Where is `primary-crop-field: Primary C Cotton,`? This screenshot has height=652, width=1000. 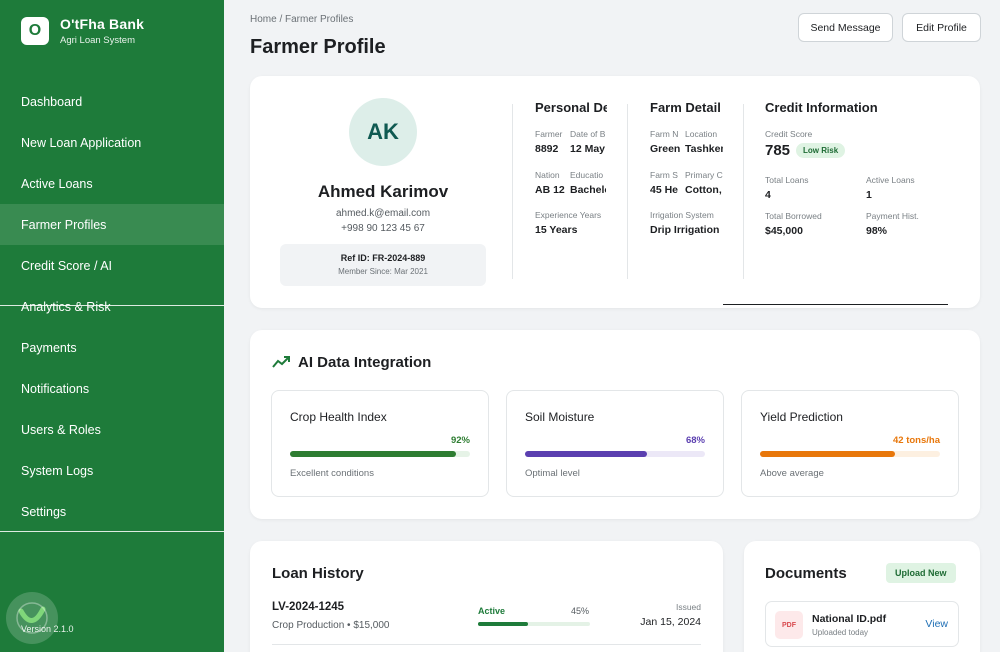 primary-crop-field: Primary C Cotton, is located at coordinates (704, 183).